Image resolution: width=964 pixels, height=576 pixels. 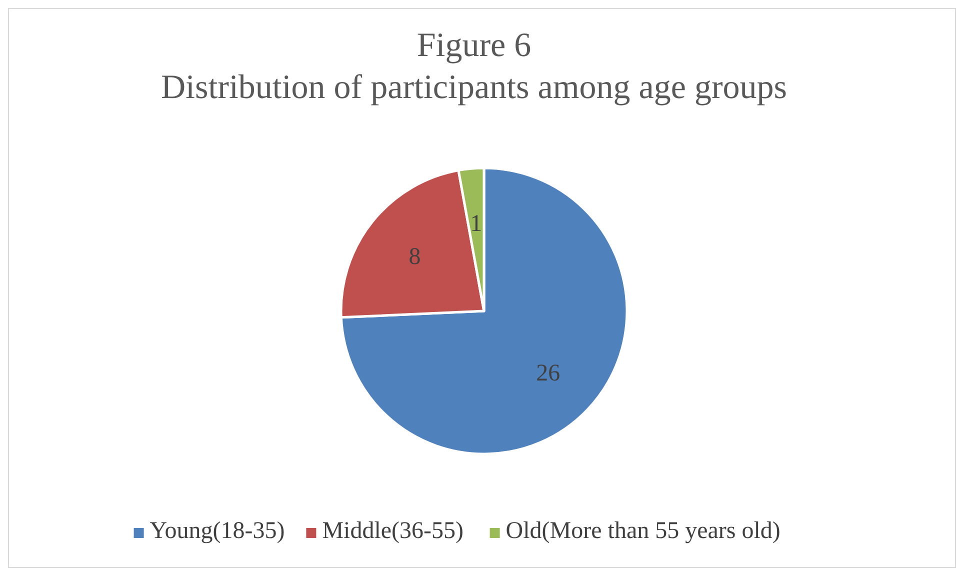 What do you see at coordinates (643, 531) in the screenshot?
I see `legend-label: Old(More than 55 years old)` at bounding box center [643, 531].